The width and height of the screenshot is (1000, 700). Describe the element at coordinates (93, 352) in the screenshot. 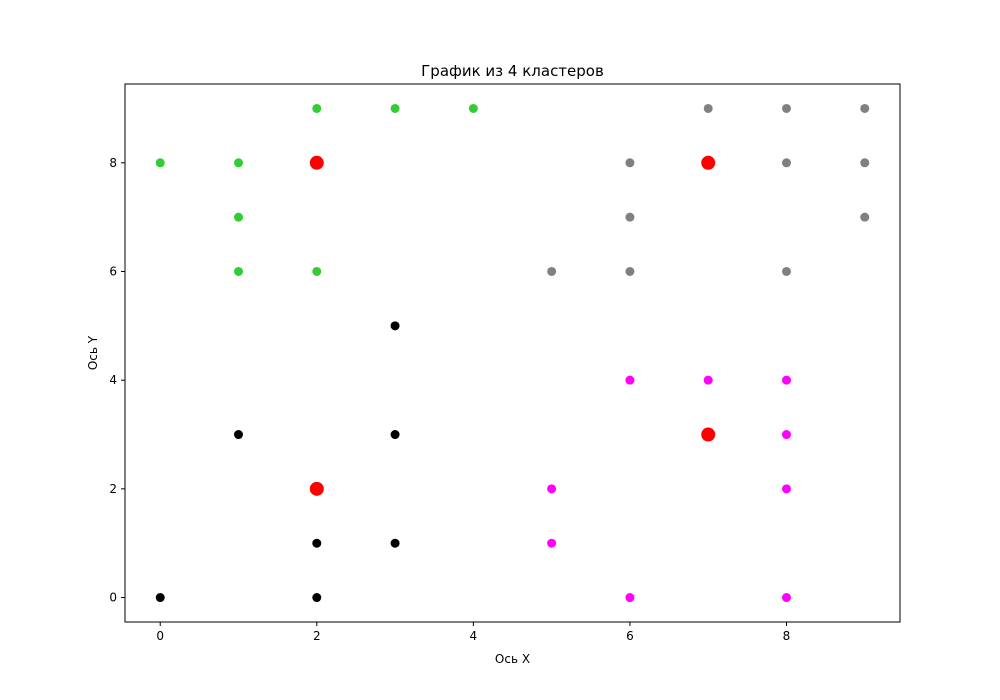

I see `y-axis-label: Ось Y` at that location.